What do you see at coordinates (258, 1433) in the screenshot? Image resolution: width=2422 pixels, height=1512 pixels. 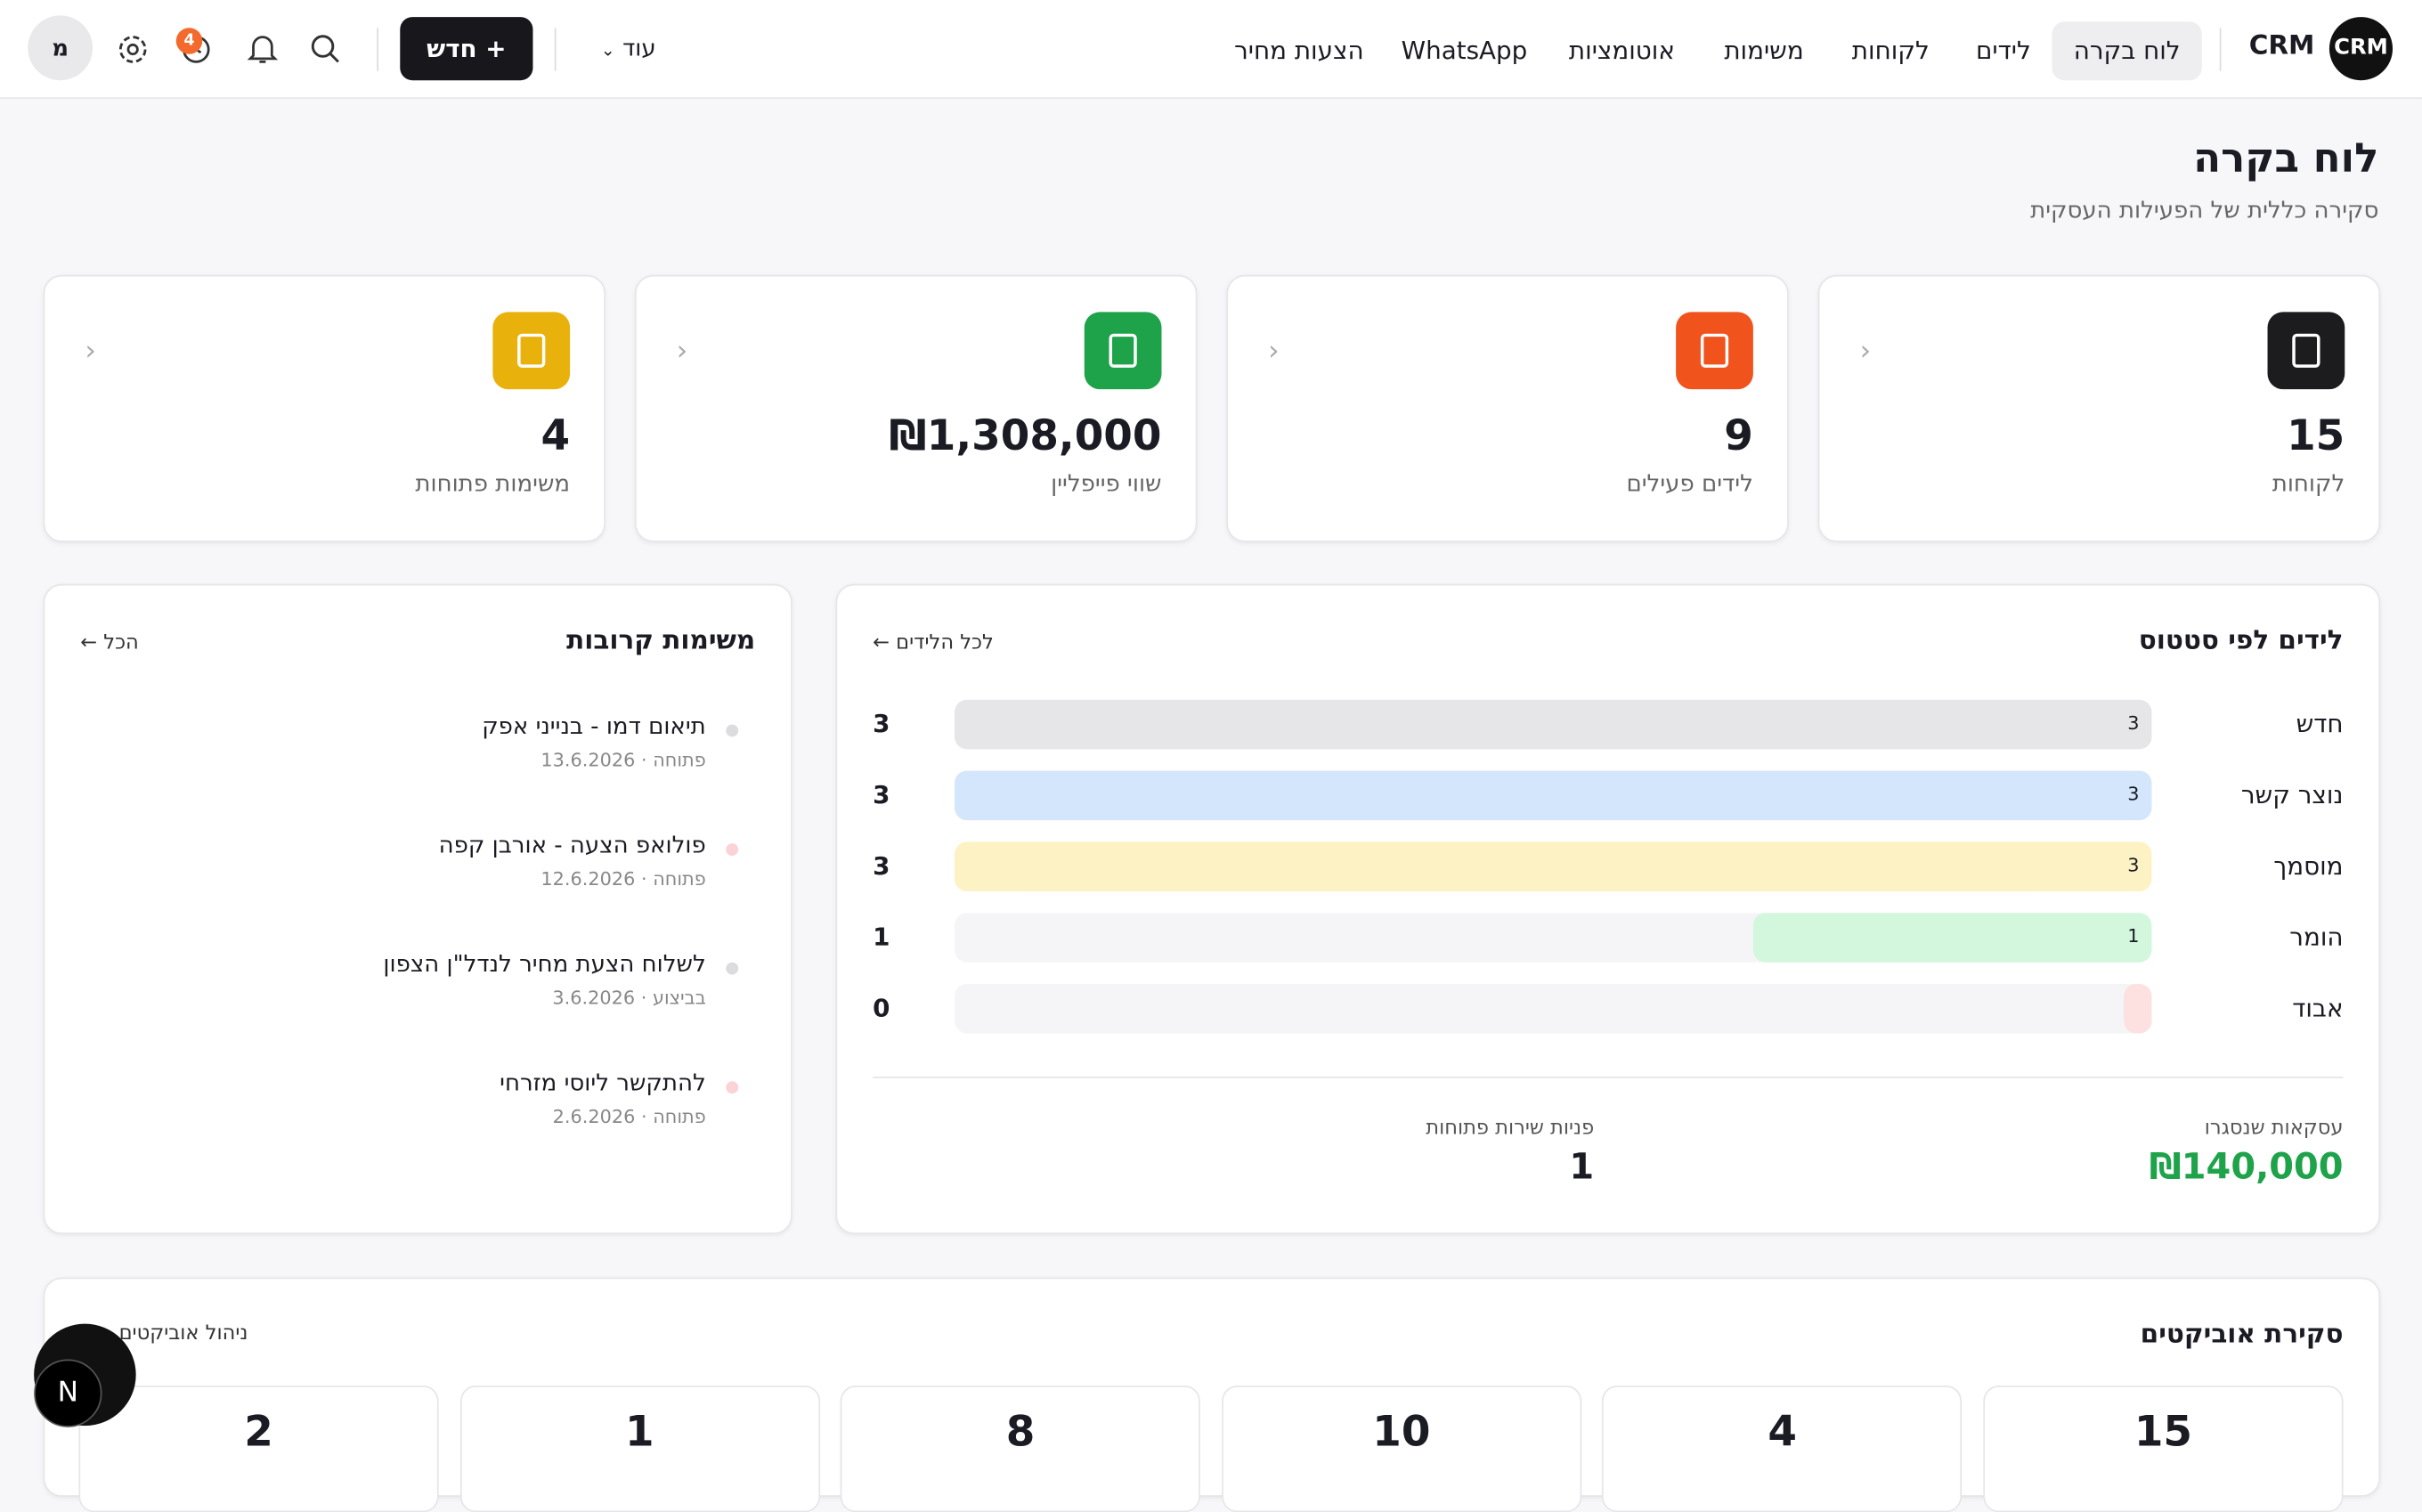 I see `object-count: 2` at bounding box center [258, 1433].